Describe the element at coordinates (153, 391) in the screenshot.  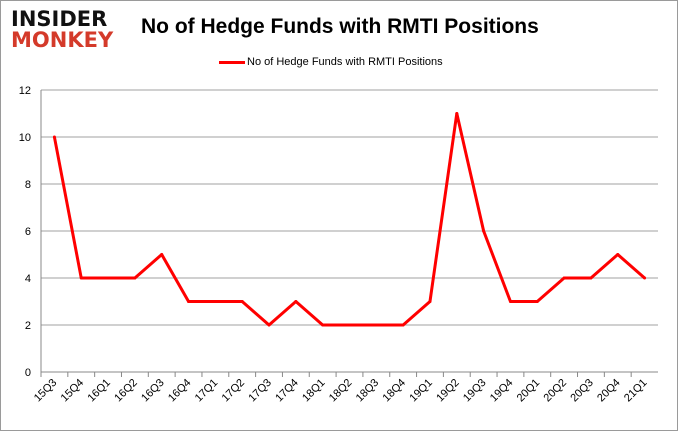
I see `x-tick-label: 16Q3` at that location.